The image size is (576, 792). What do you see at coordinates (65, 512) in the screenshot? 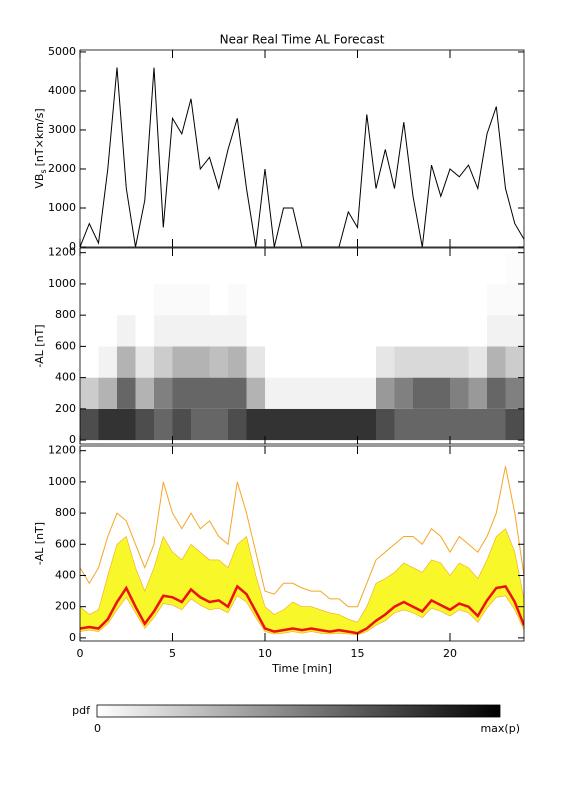
I see `y-tick-label: 800` at bounding box center [65, 512].